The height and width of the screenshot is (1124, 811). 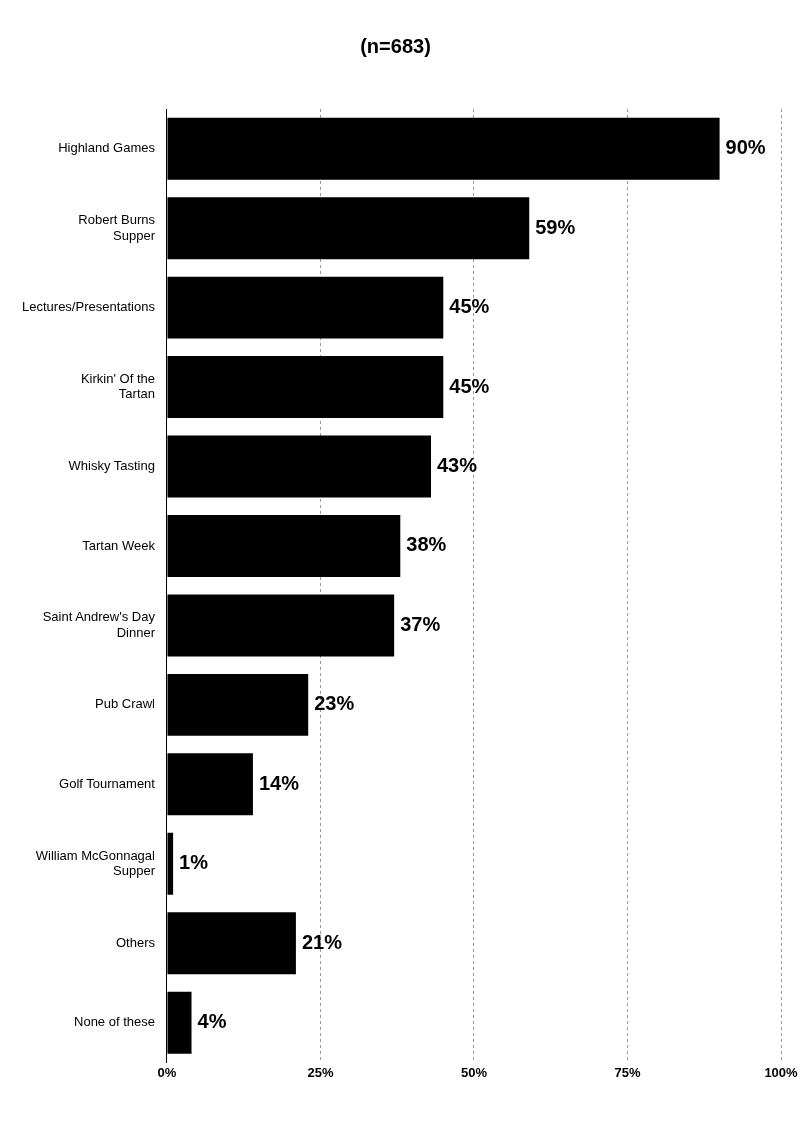 I want to click on y-tick-label: Whisky Tasting, so click(x=111, y=466).